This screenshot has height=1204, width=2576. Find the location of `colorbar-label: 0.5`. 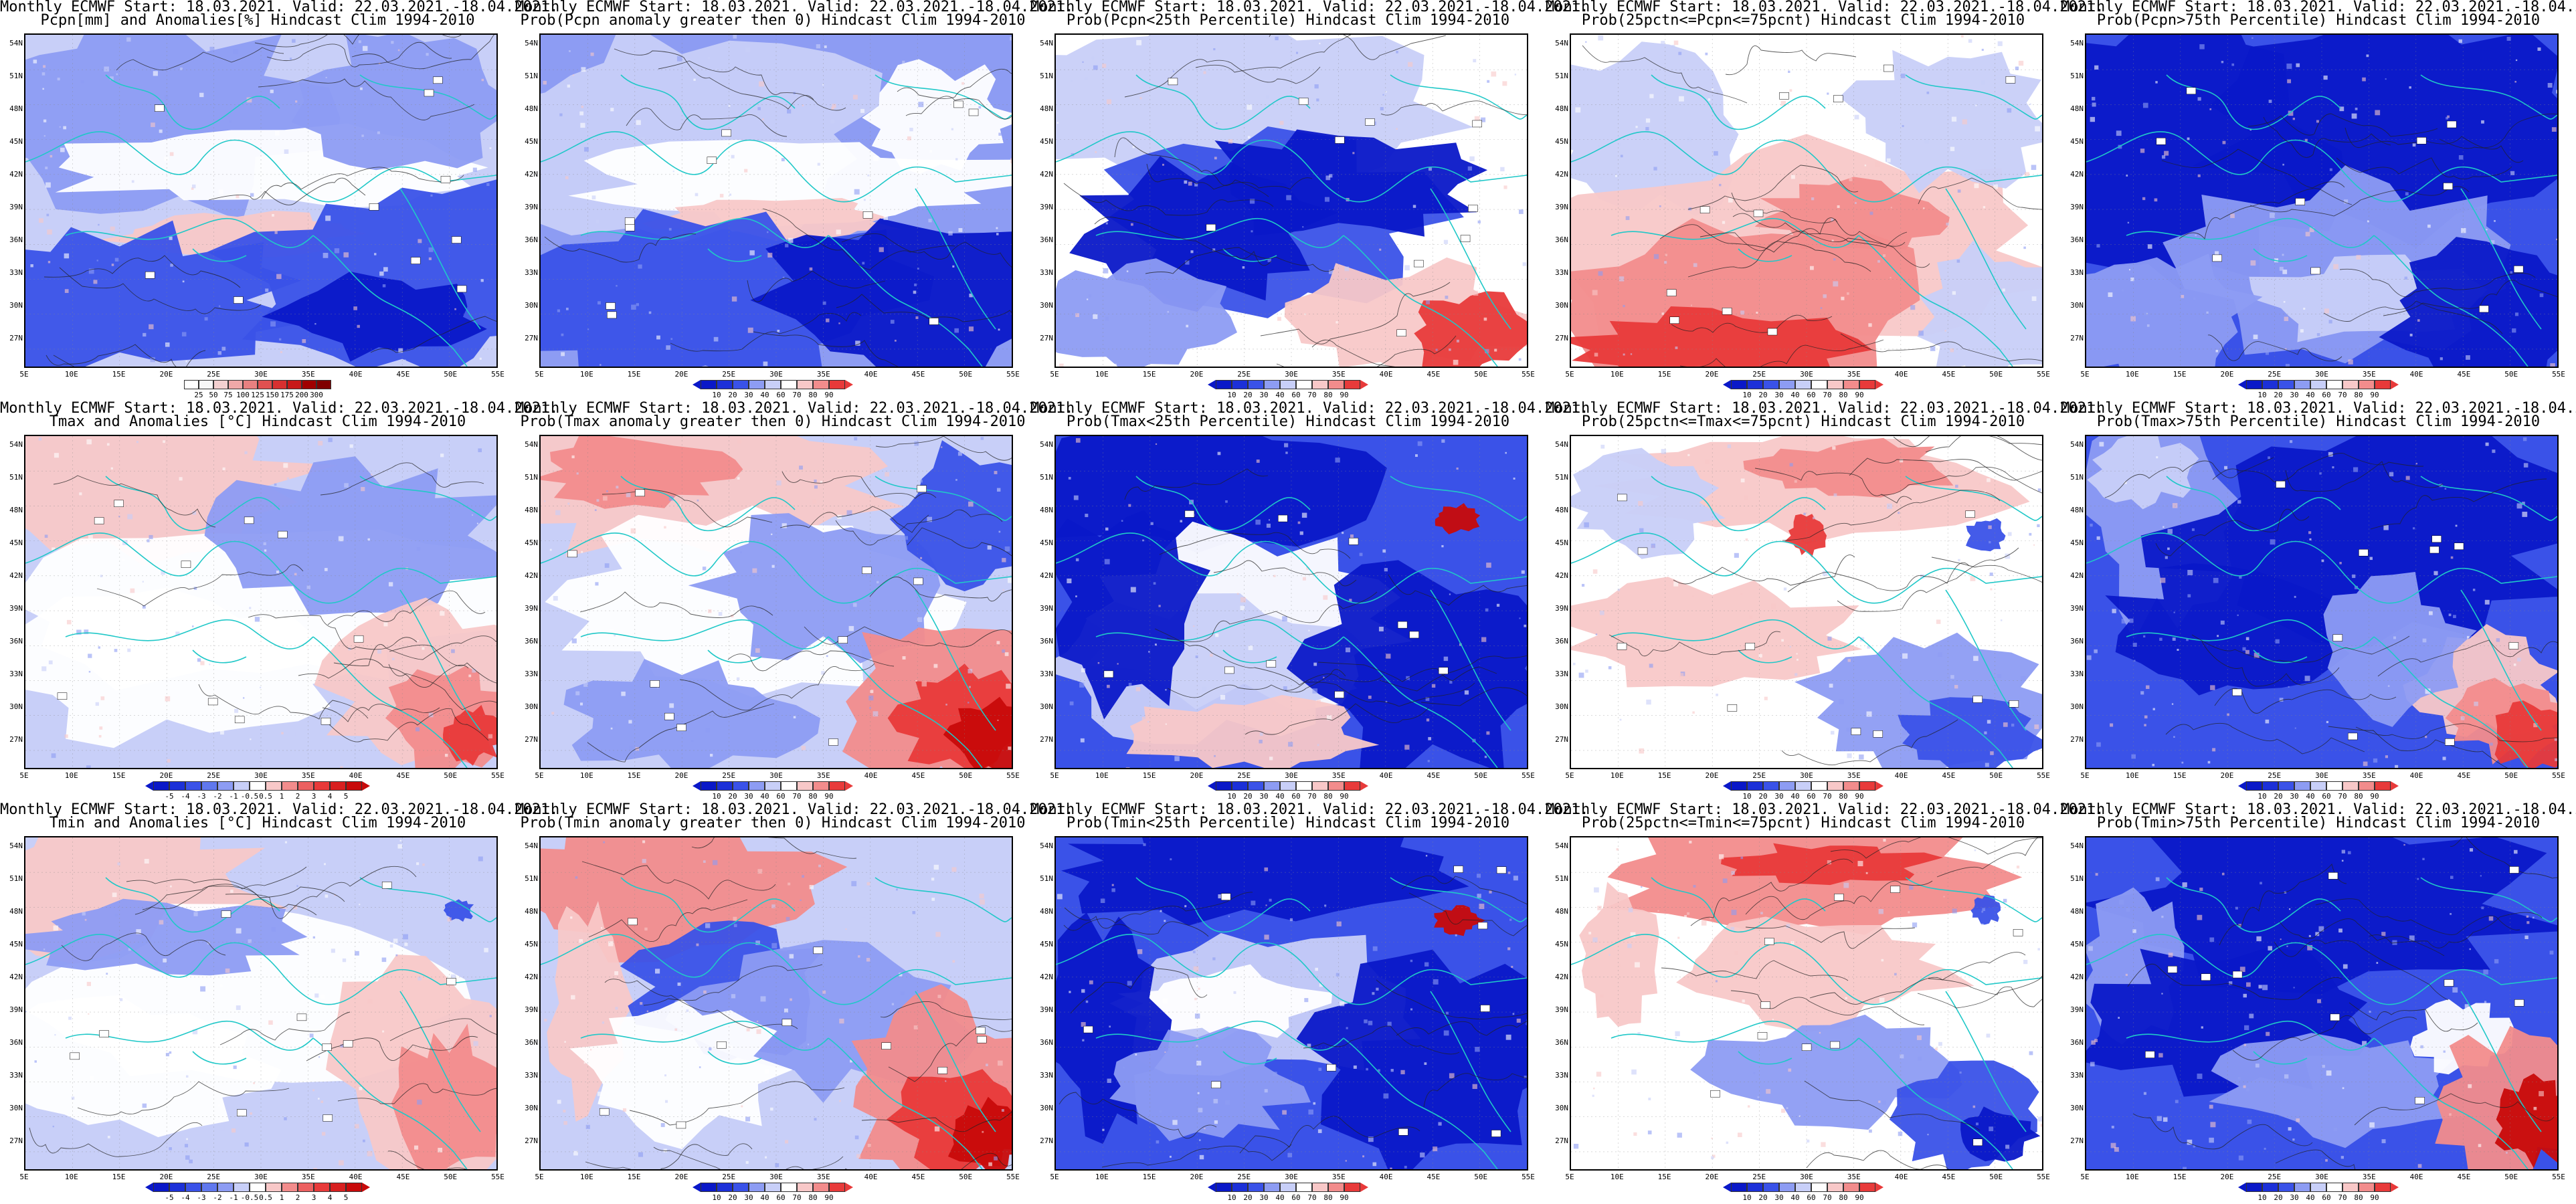

colorbar-label: 0.5 is located at coordinates (265, 796).